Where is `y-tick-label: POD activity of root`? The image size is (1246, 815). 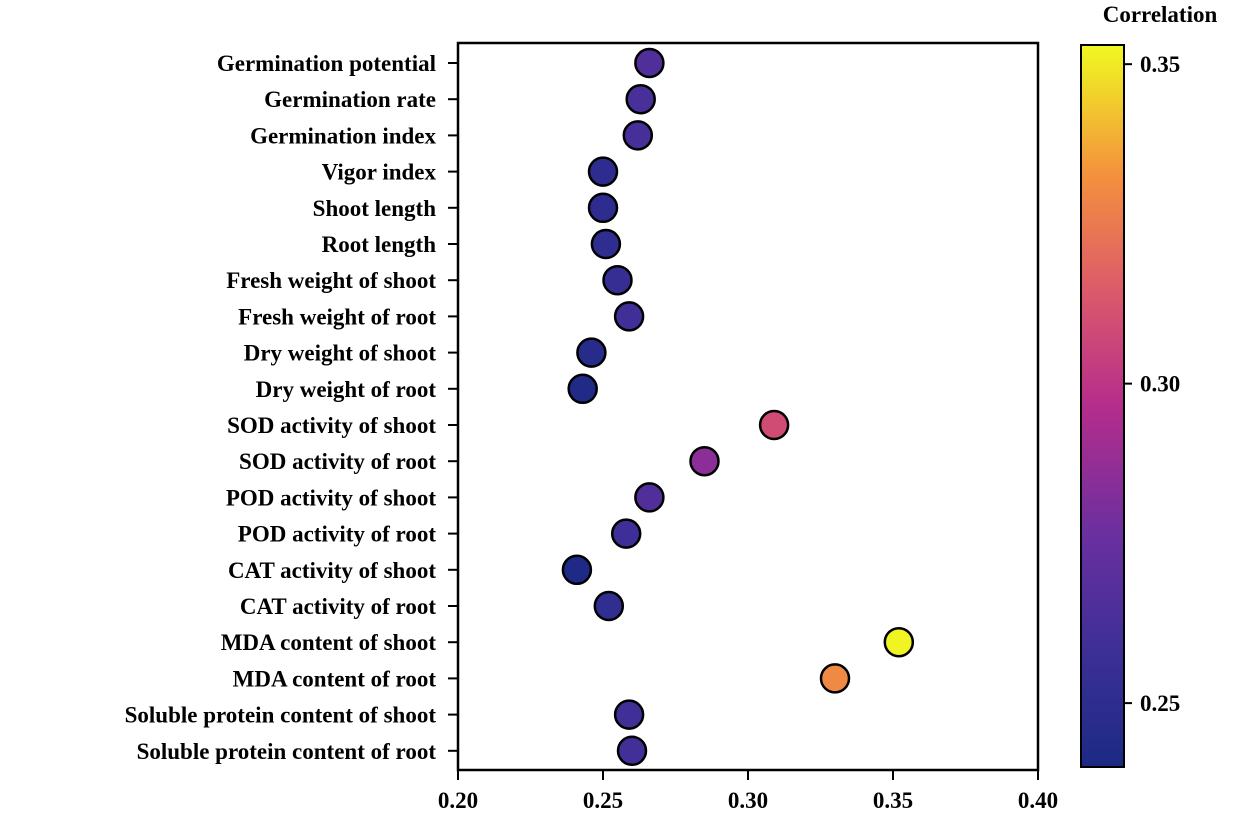 y-tick-label: POD activity of root is located at coordinates (337, 534).